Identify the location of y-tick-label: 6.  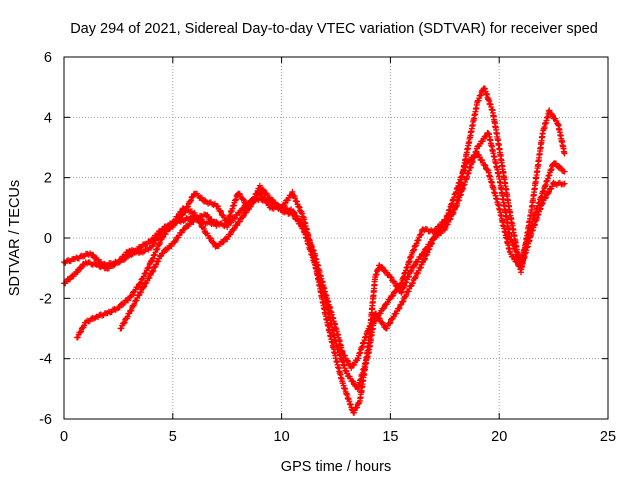
(48, 58).